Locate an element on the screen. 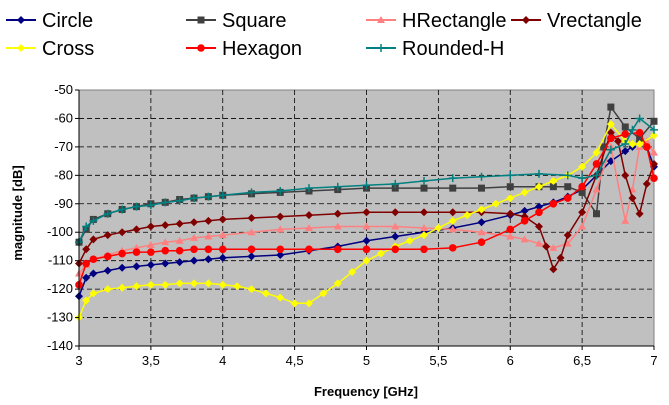 This screenshot has height=405, width=669. legend-label: Circle is located at coordinates (67, 21).